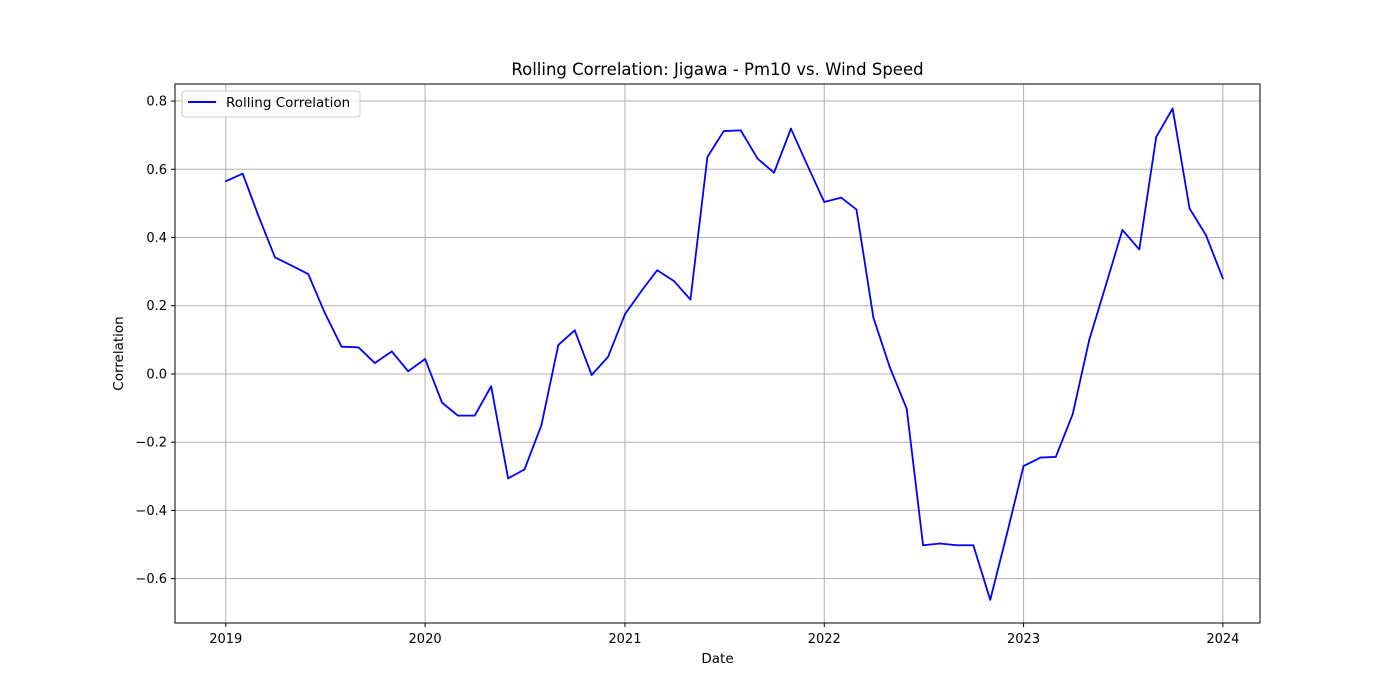 This screenshot has height=700, width=1400. I want to click on legend: Rolling Correlation, so click(271, 104).